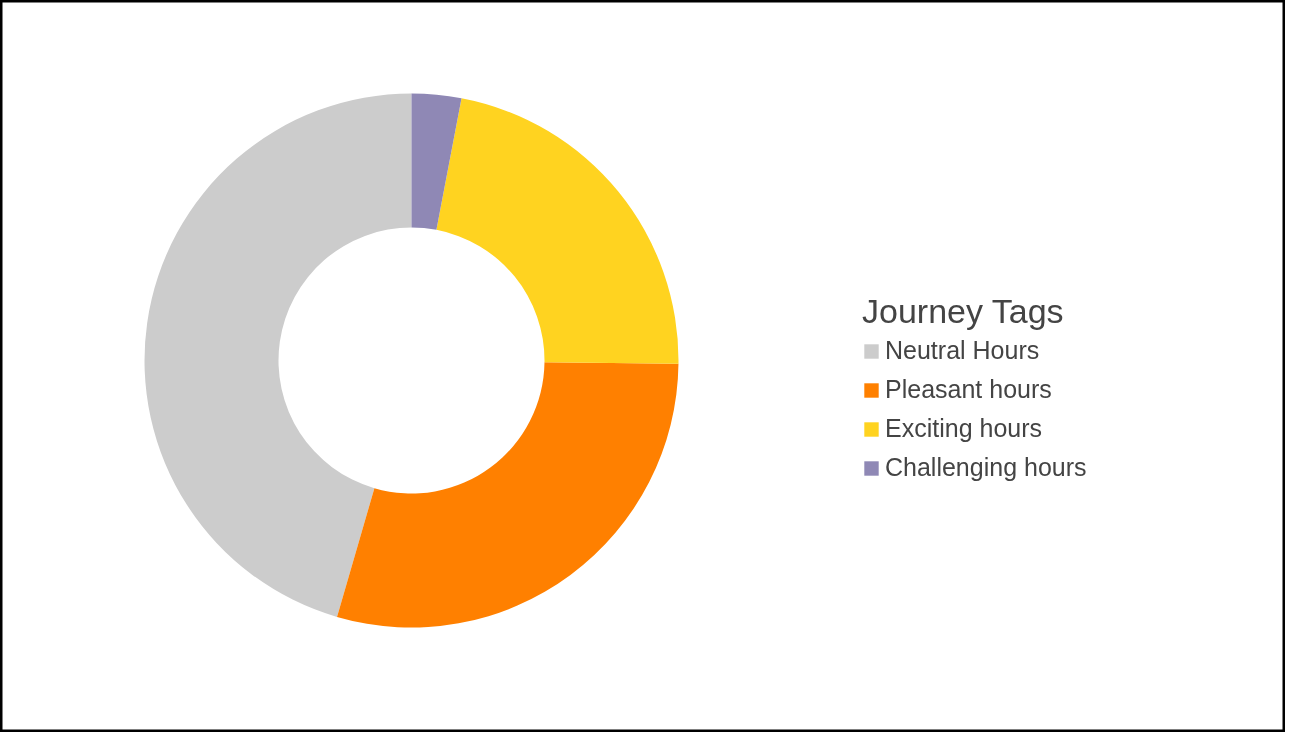 This screenshot has width=1289, height=736. What do you see at coordinates (963, 311) in the screenshot?
I see `legend-title: Journey Tags` at bounding box center [963, 311].